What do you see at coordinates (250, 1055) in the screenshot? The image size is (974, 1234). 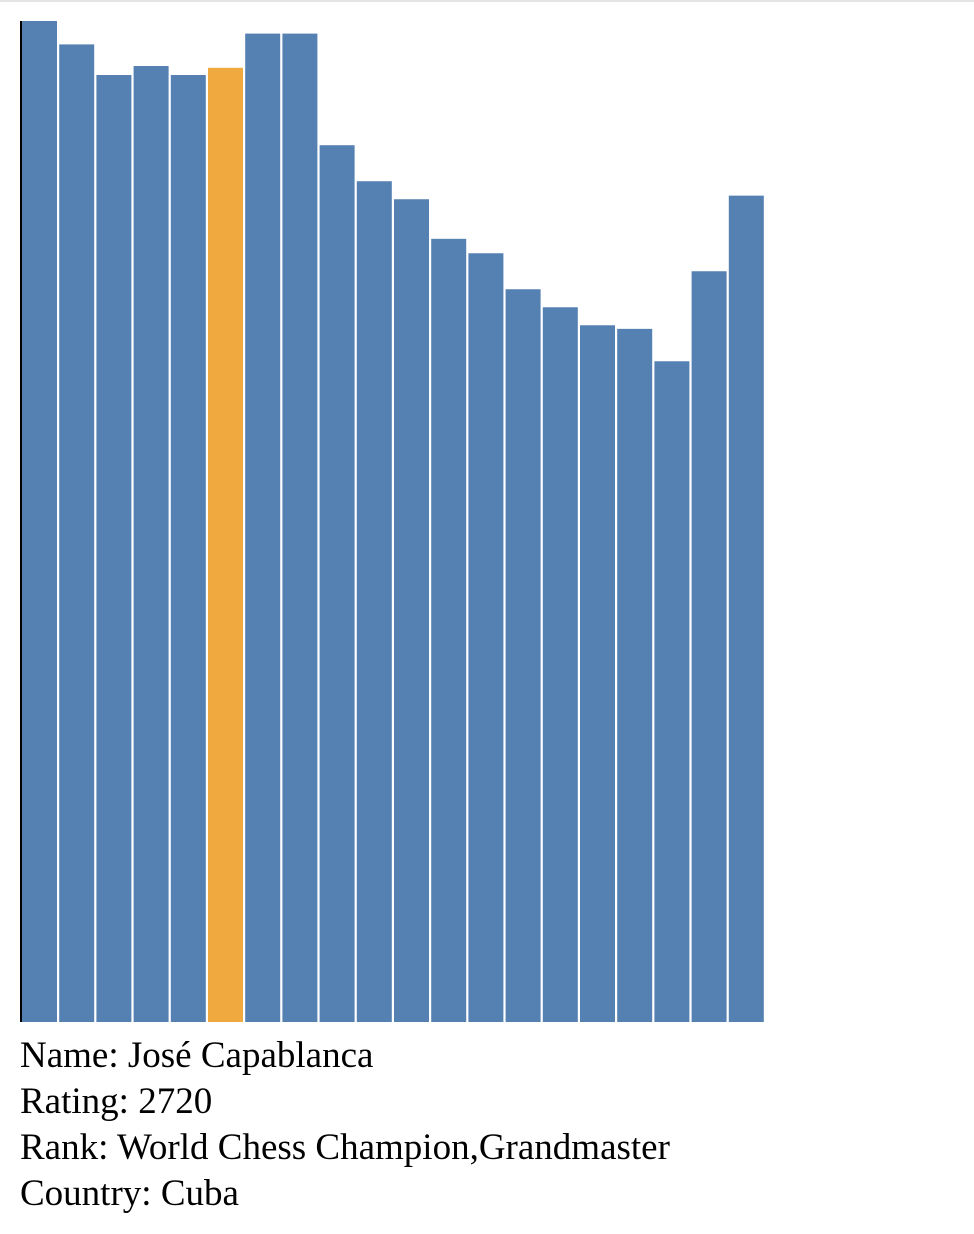 I see `player-name: José Capablanca` at bounding box center [250, 1055].